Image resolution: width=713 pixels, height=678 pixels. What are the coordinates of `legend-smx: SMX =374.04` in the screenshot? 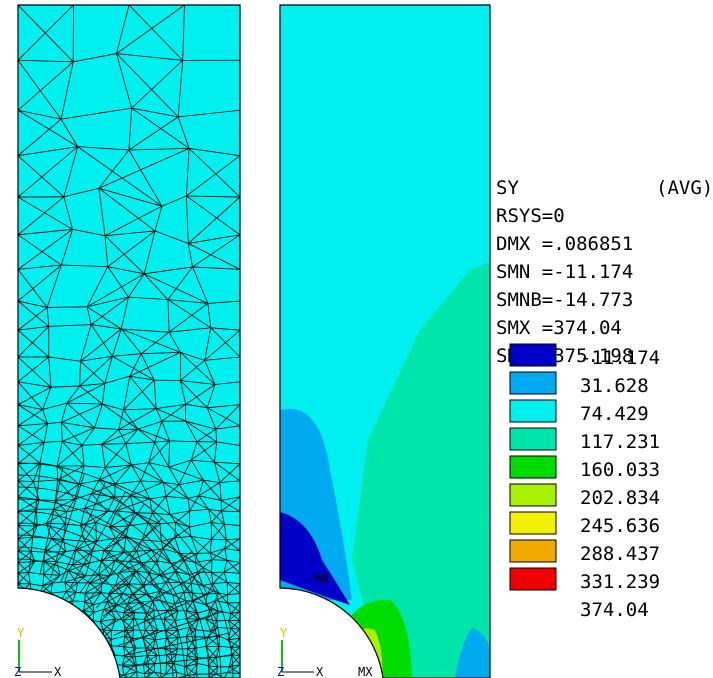 It's located at (559, 328).